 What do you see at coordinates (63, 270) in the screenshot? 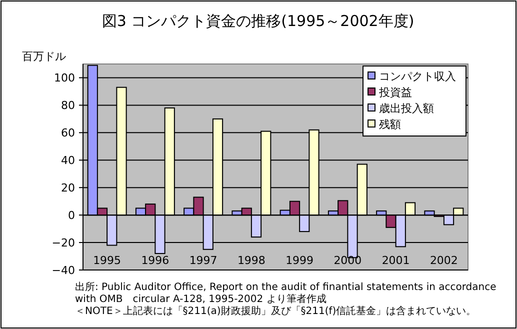
I see `y-tick-label: −40` at bounding box center [63, 270].